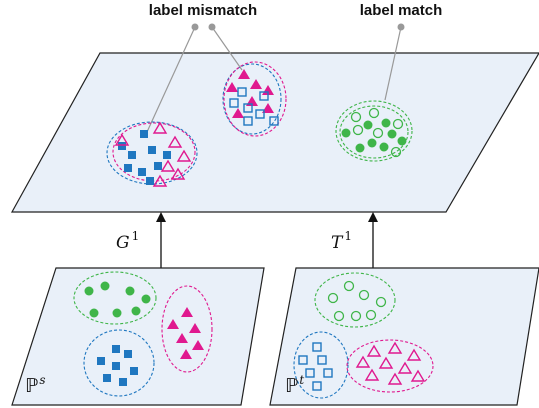 The width and height of the screenshot is (539, 408). I want to click on source-magenta-cluster, so click(187, 329).